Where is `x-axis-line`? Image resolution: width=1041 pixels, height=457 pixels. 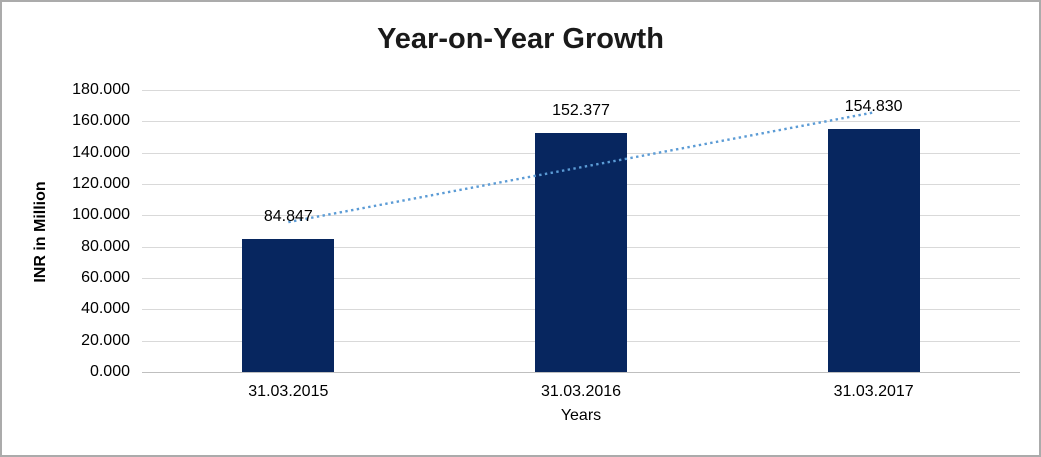 x-axis-line is located at coordinates (581, 372).